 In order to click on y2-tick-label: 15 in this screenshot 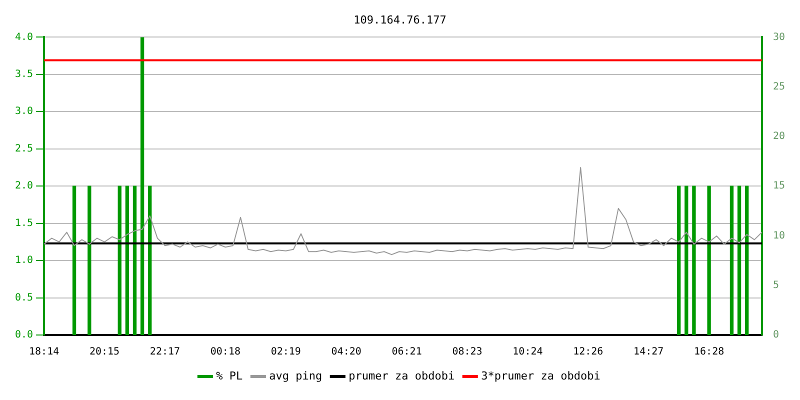, I will do `click(779, 186)`.